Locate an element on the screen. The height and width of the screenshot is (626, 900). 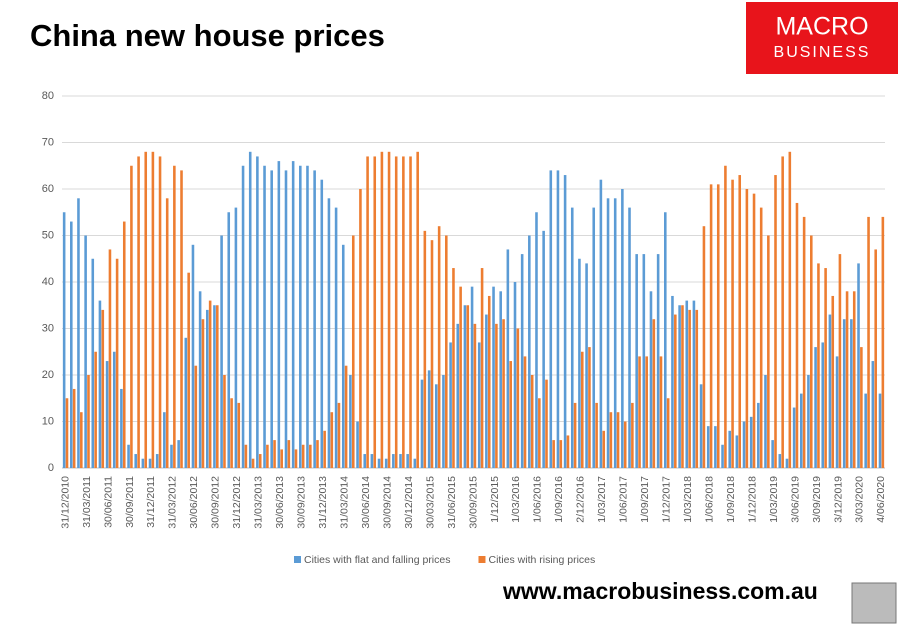
x-tick-label: 1/03/2018 is located at coordinates (688, 499).